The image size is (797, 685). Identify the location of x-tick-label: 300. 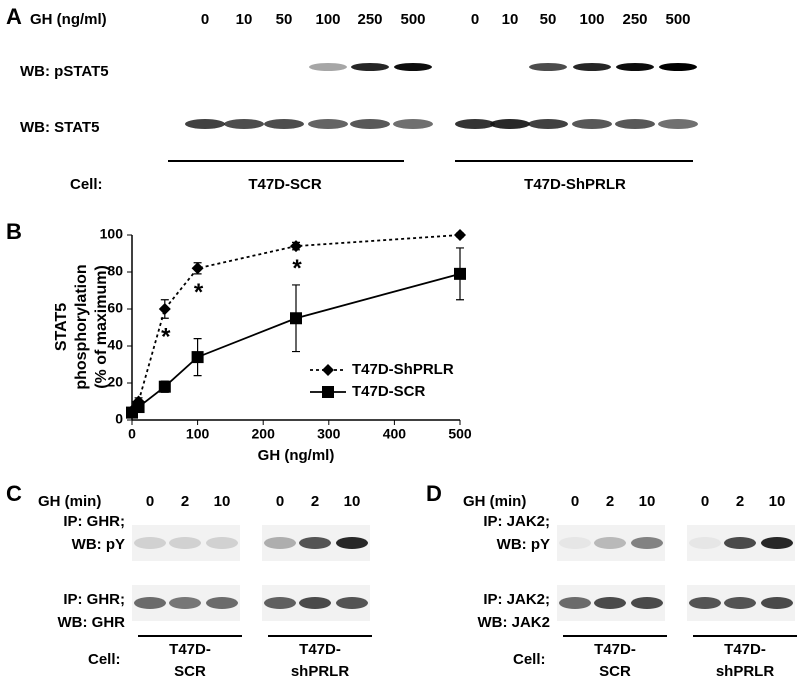
(329, 434).